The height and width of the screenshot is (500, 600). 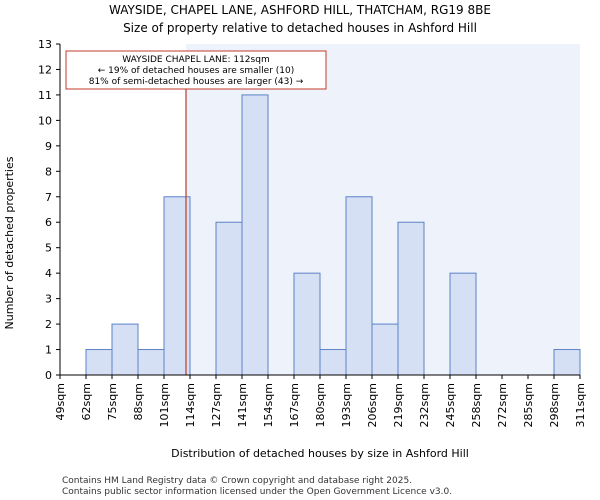 What do you see at coordinates (45, 69) in the screenshot?
I see `y-tick-label: 12` at bounding box center [45, 69].